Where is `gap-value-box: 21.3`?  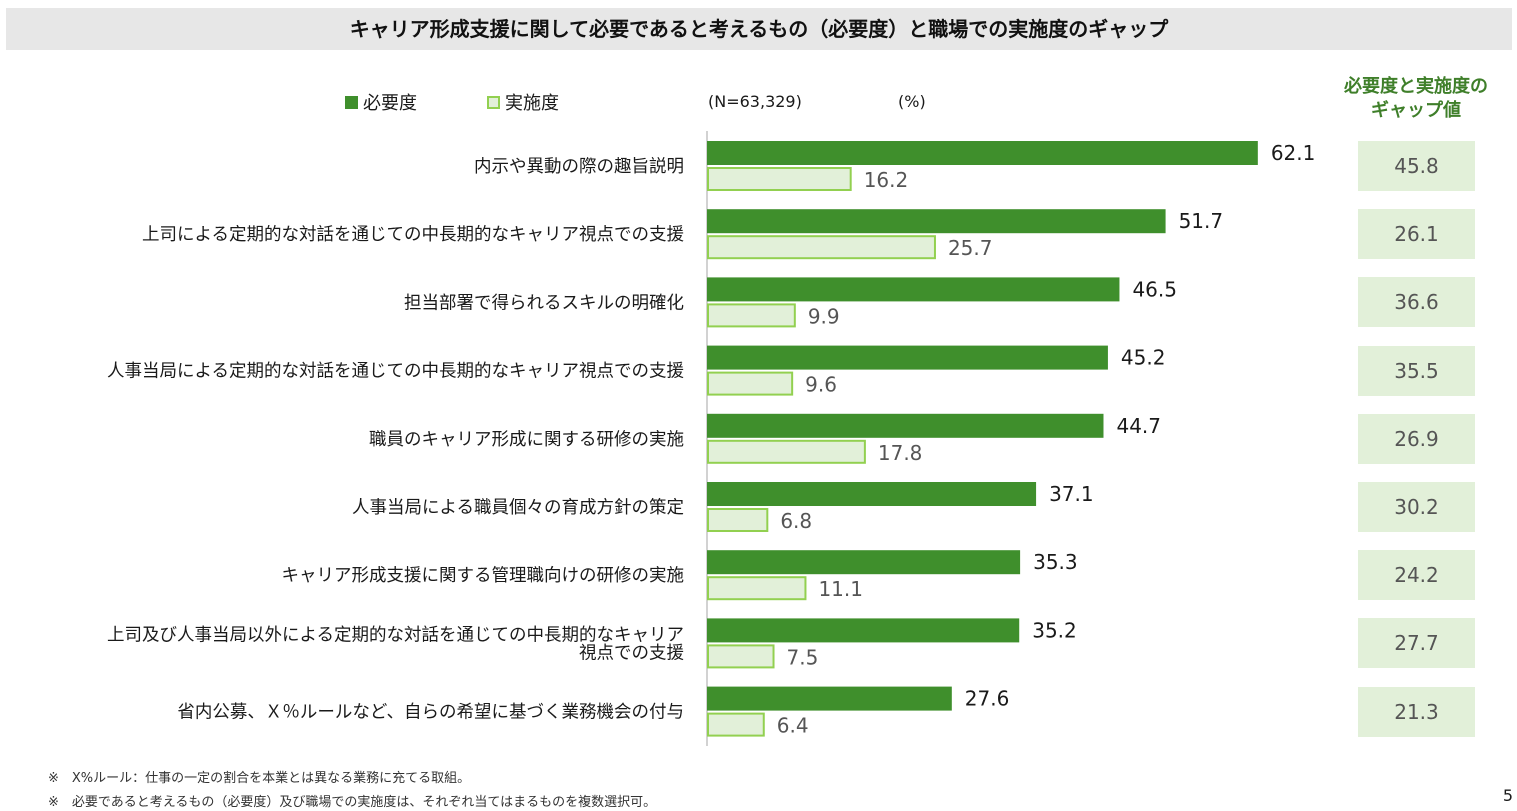
gap-value-box: 21.3 is located at coordinates (1416, 711).